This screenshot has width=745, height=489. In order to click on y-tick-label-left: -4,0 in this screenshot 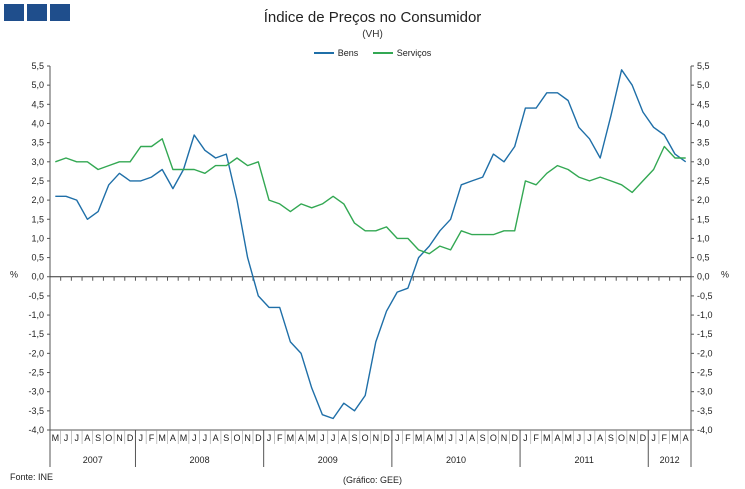, I will do `click(36, 430)`.